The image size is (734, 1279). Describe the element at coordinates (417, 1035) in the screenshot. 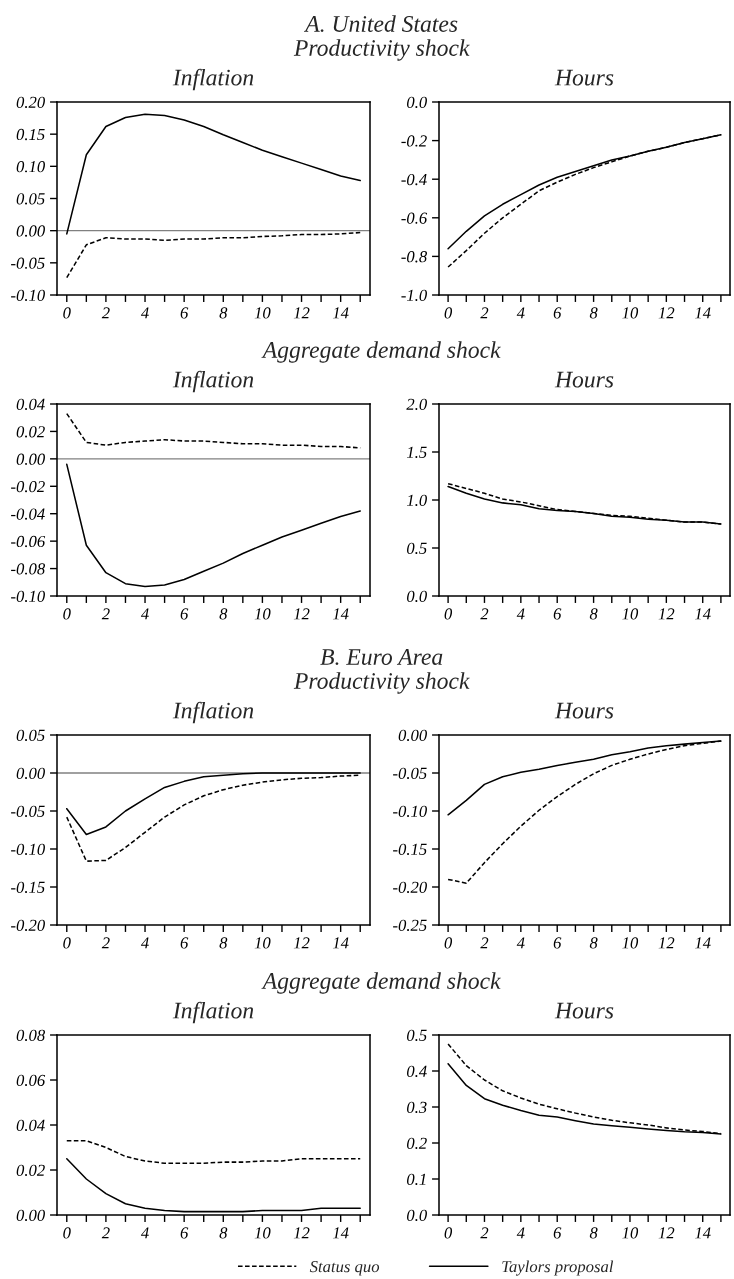

I see `y-tick-label: 0.5` at that location.